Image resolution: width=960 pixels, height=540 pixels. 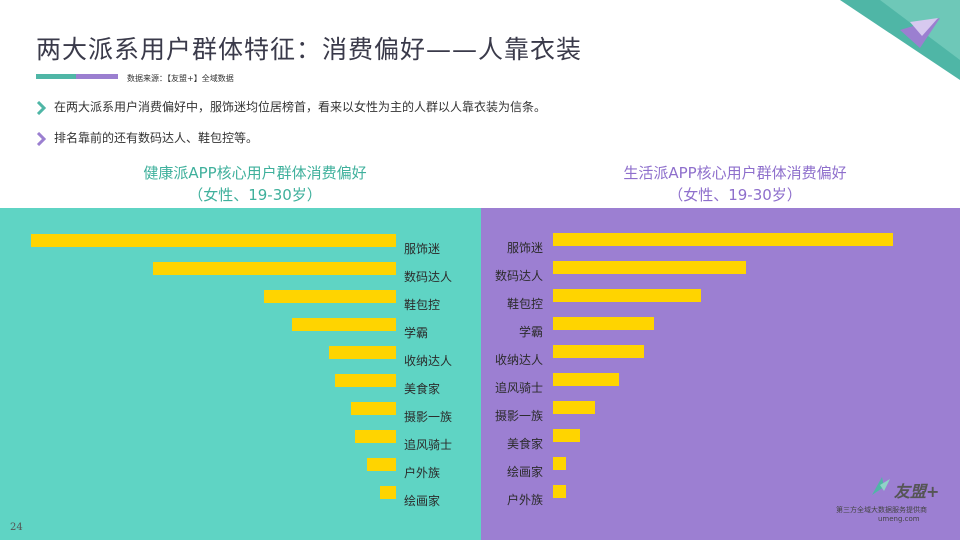 I want to click on left-chart-title-block: 健康派APP核心用户群体消费偏好 （女性、19-30岁）, so click(x=255, y=184).